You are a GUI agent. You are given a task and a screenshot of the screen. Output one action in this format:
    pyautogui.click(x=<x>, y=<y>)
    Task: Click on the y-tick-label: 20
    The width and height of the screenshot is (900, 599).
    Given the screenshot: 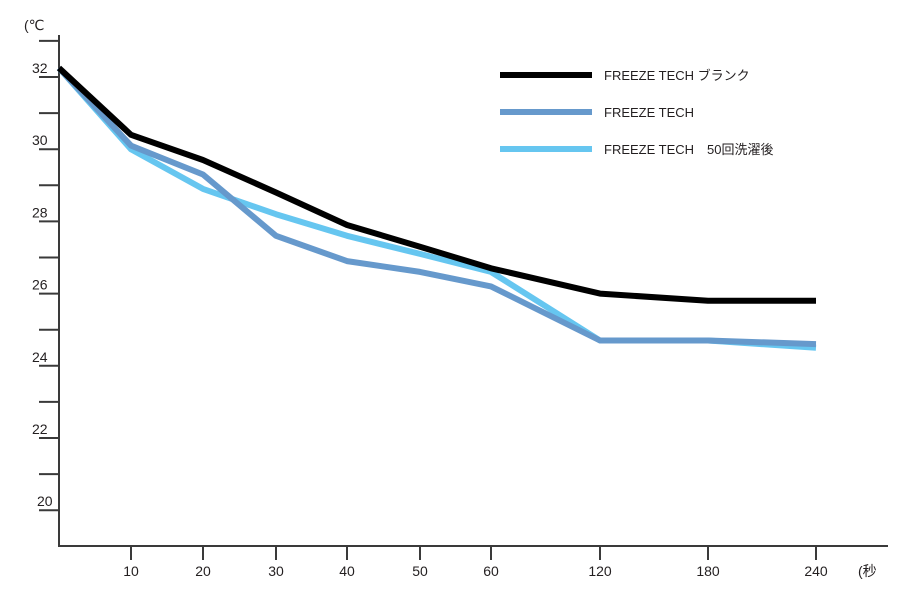 What is the action you would take?
    pyautogui.click(x=45, y=501)
    